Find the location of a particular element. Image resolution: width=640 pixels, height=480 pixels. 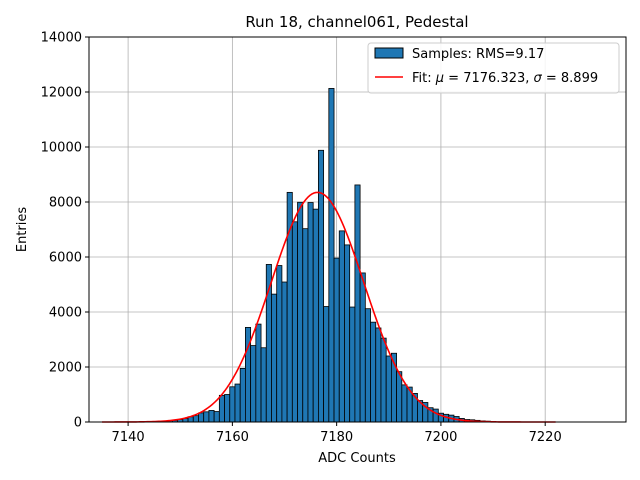

legend-label-samples: Samples: RMS=9.17 is located at coordinates (478, 54).